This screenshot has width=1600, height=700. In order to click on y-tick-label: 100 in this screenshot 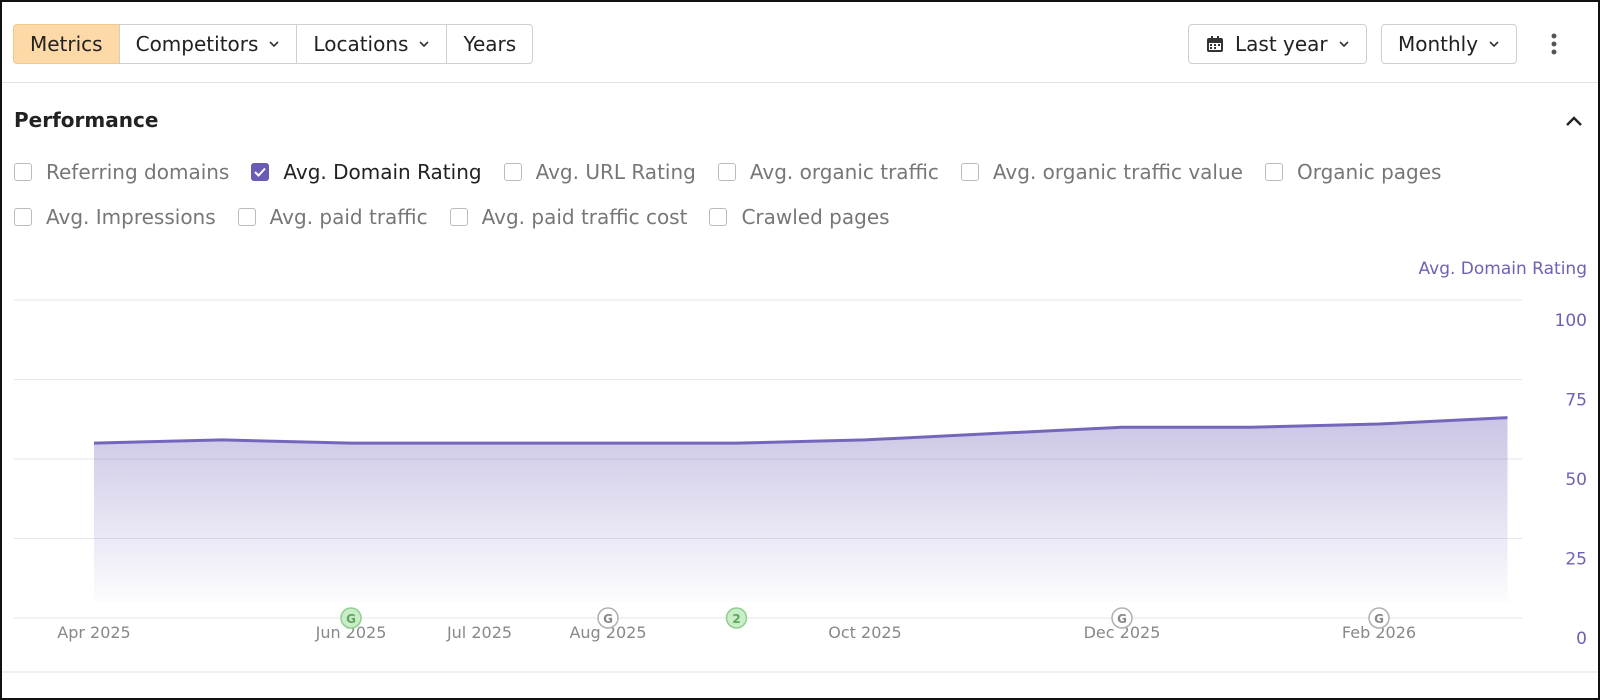, I will do `click(1571, 321)`.